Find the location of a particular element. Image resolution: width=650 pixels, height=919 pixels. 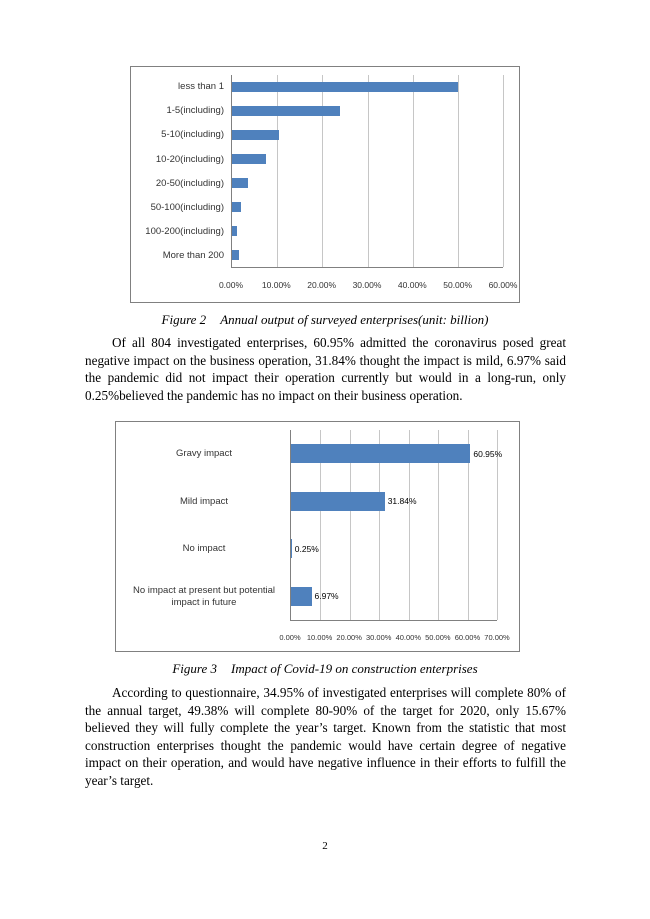

category-label: Gravy impact is located at coordinates (204, 453).